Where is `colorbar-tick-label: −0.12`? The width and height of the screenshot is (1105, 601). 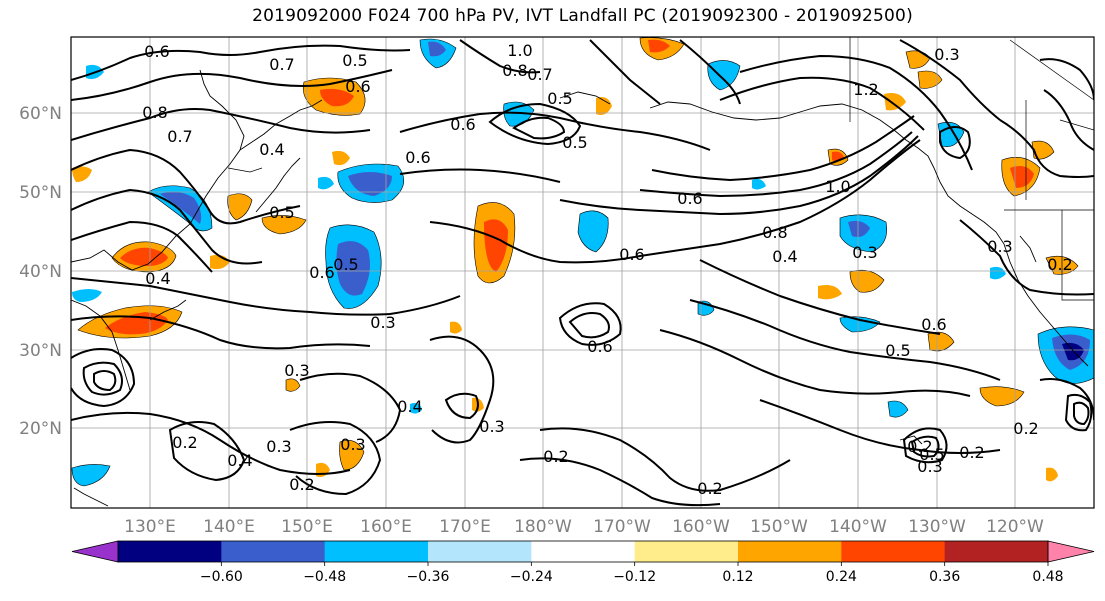
colorbar-tick-label: −0.12 is located at coordinates (634, 577).